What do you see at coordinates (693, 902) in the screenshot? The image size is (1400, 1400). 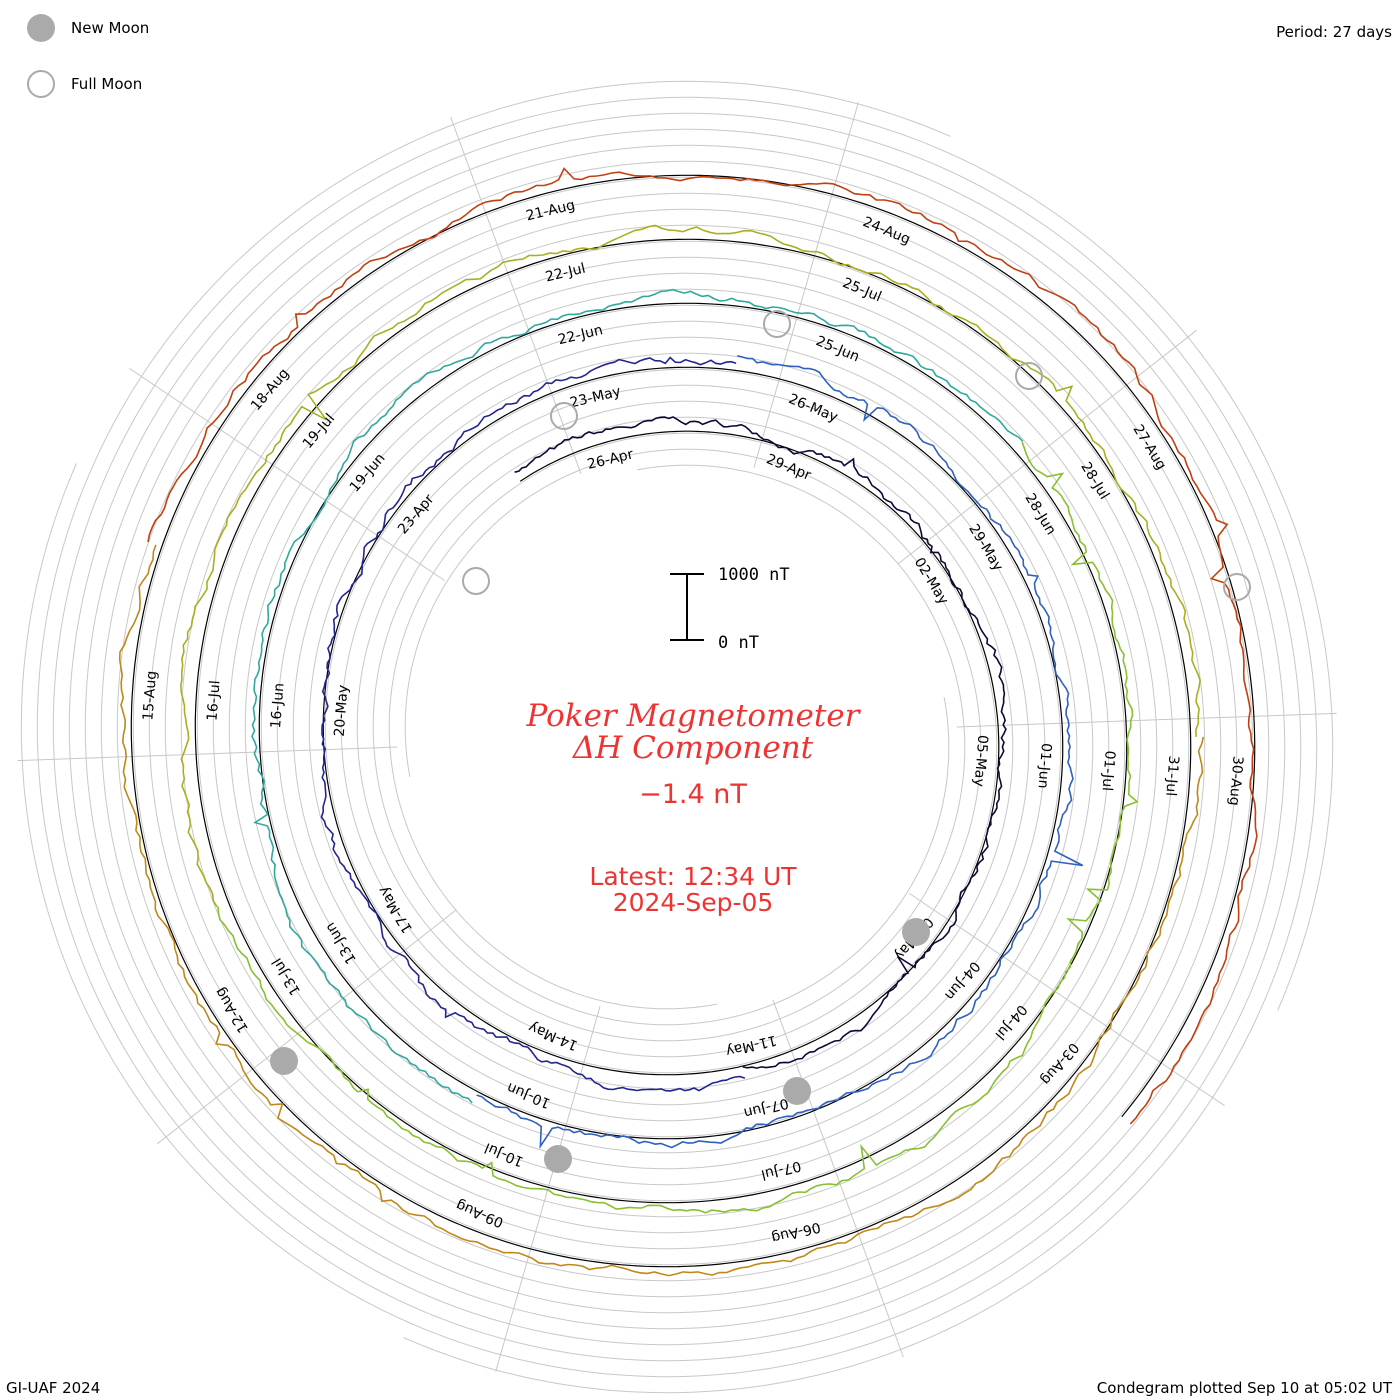 I see `latest-date: 2024-Sep-05` at bounding box center [693, 902].